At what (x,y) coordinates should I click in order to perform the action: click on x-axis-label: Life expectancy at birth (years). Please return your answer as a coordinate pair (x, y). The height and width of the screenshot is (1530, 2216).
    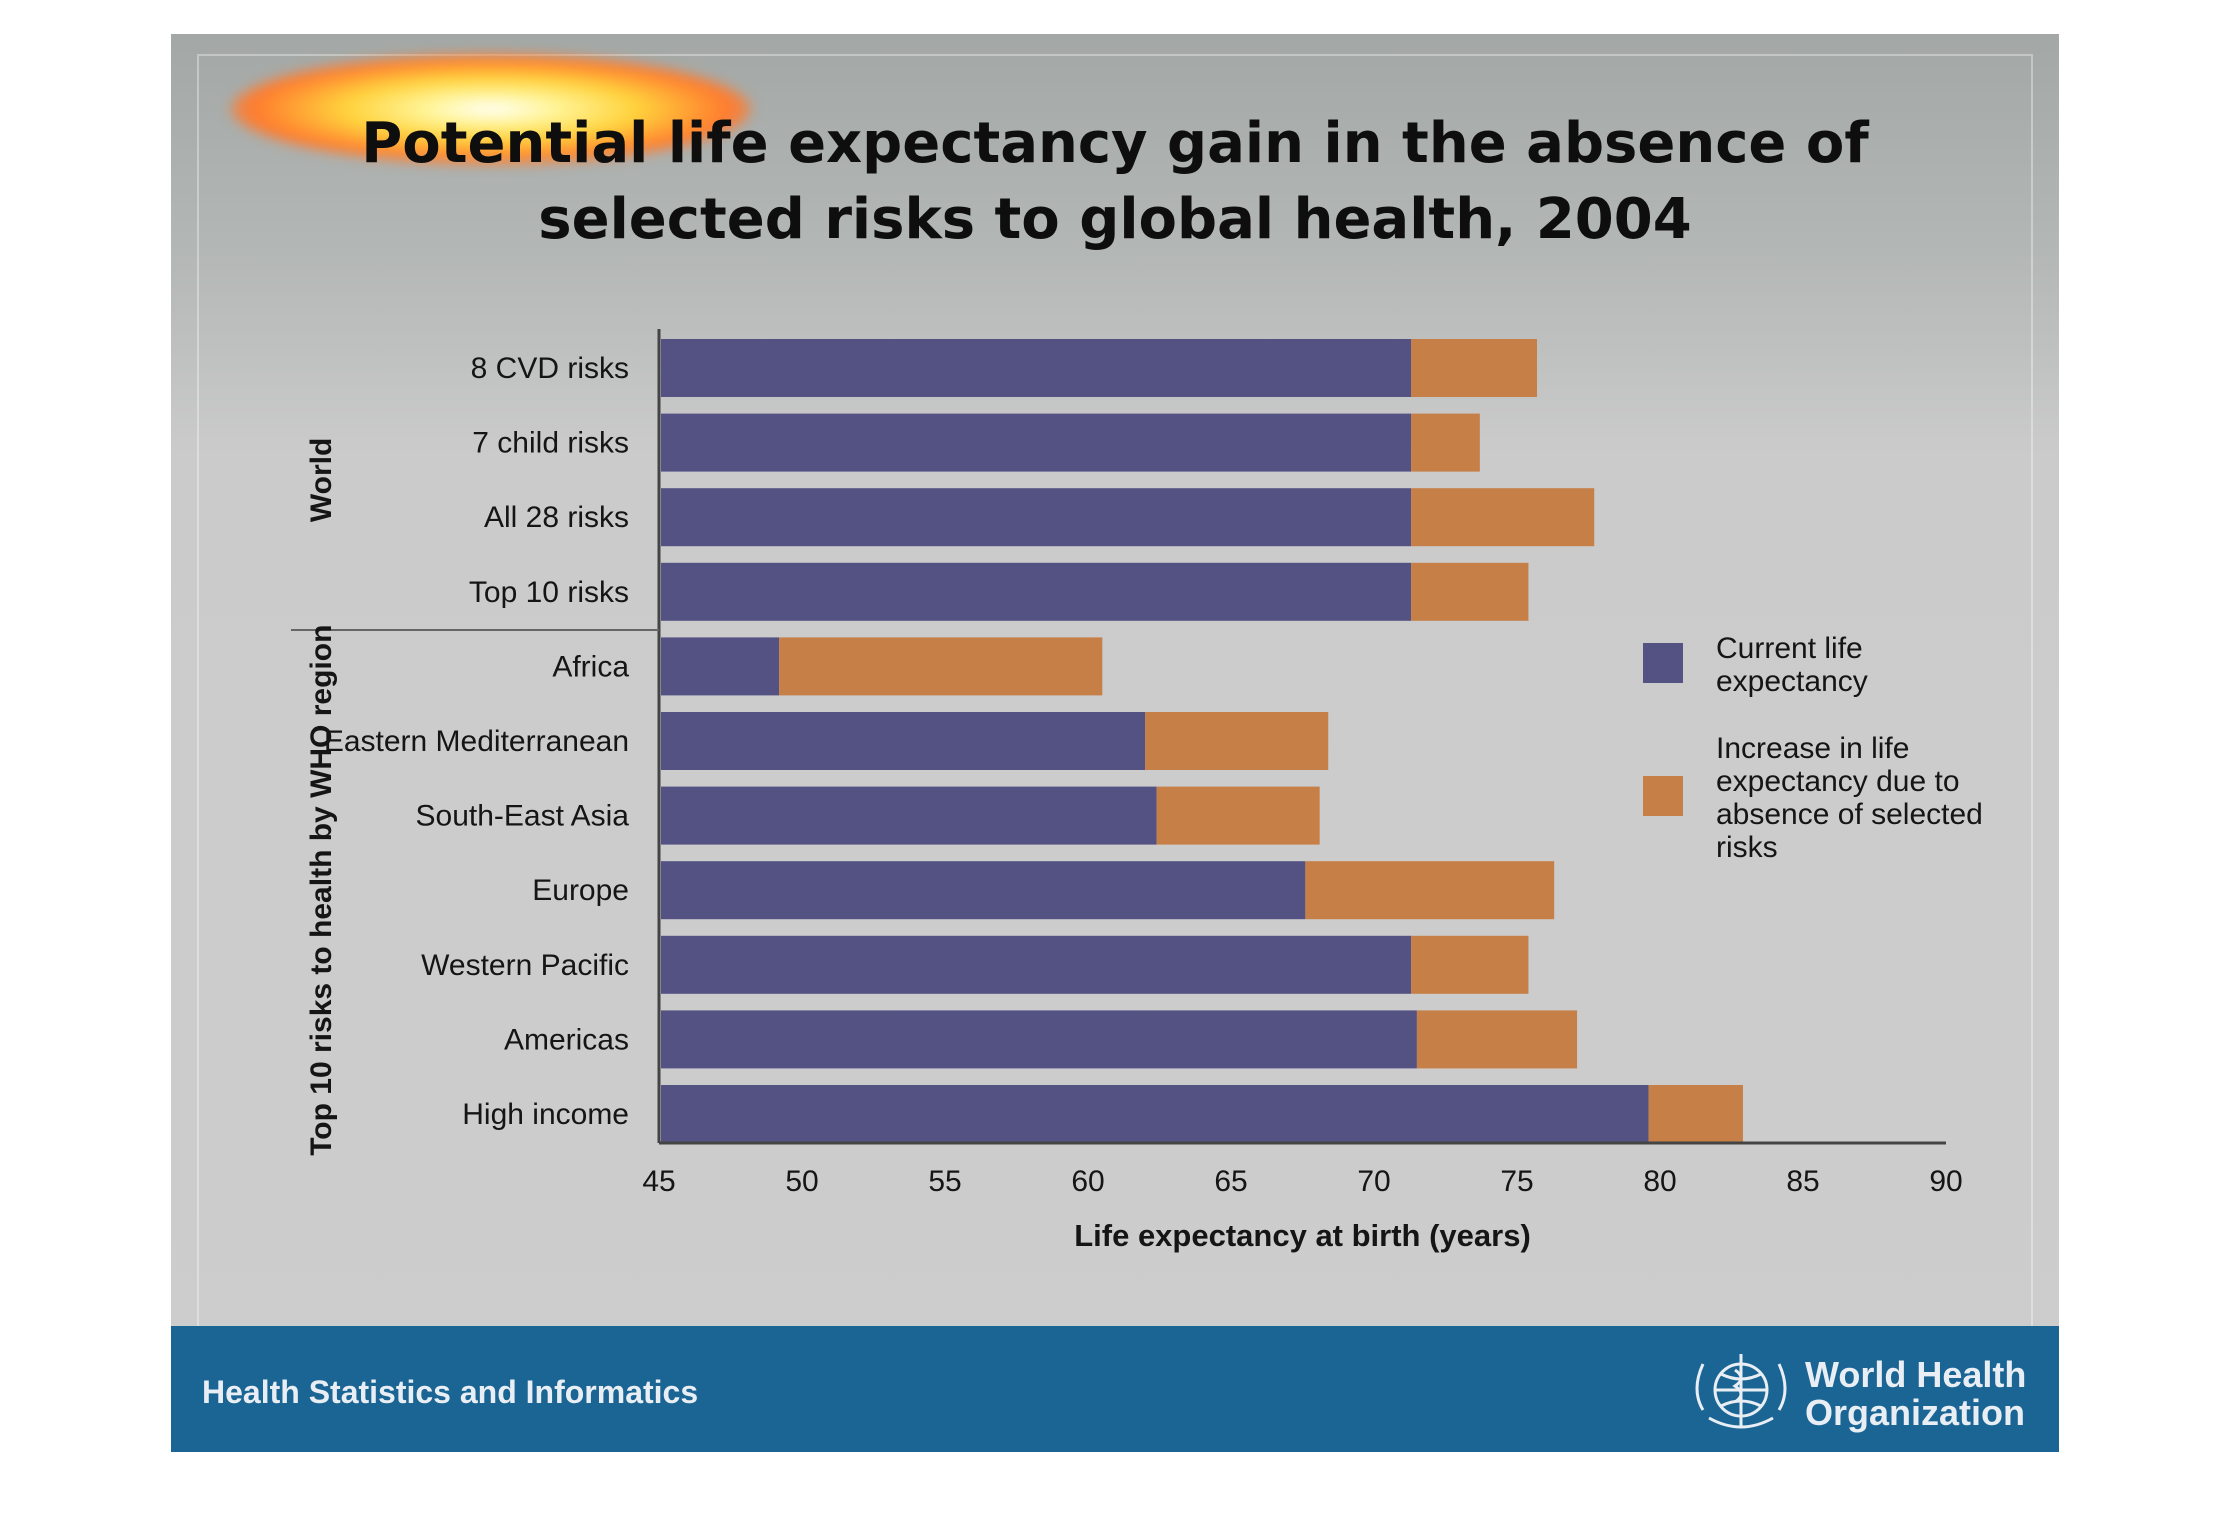
    Looking at the image, I should click on (1302, 1235).